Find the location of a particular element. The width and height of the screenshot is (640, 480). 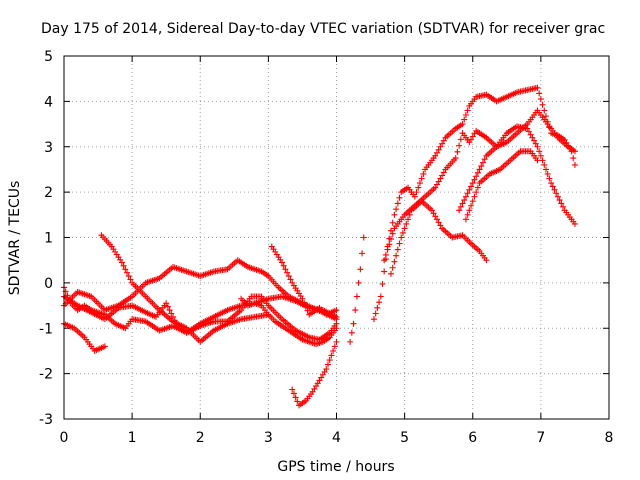

x-axis-label: GPS time / hours is located at coordinates (335, 467).